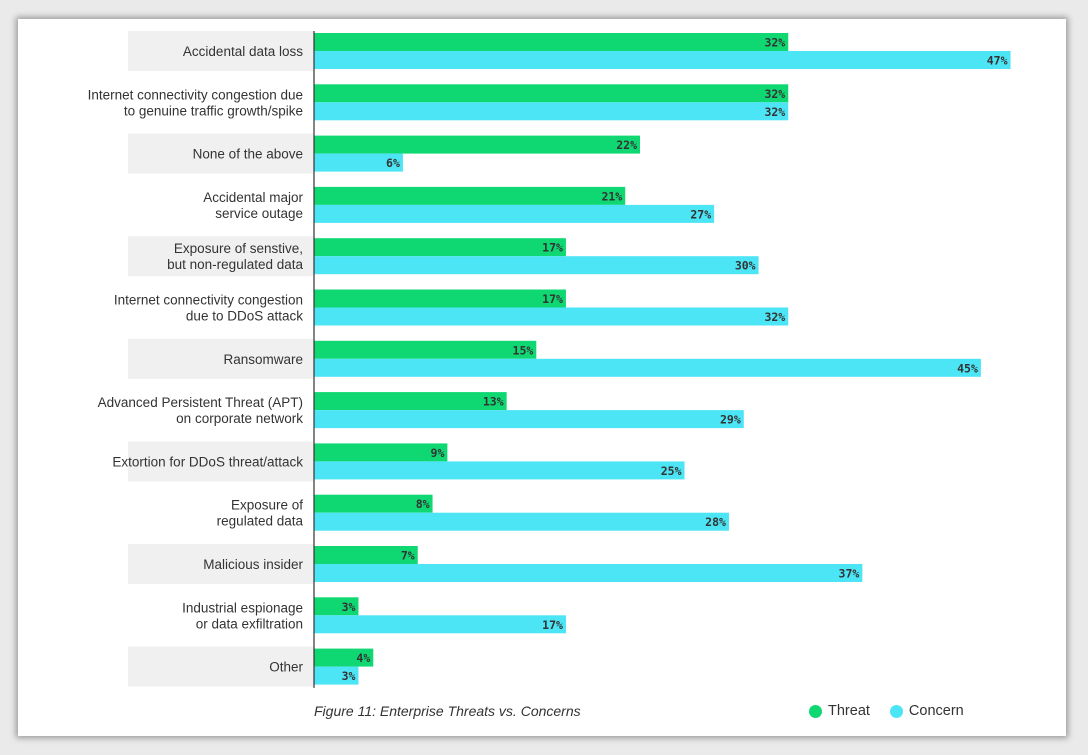  What do you see at coordinates (243, 51) in the screenshot?
I see `category-label: Accidental data loss` at bounding box center [243, 51].